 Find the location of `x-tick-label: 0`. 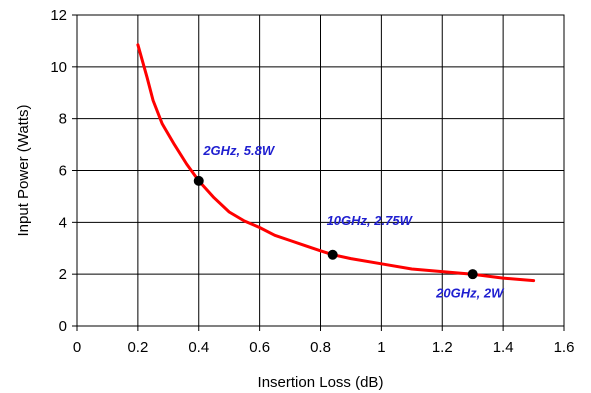

x-tick-label: 0 is located at coordinates (77, 347).